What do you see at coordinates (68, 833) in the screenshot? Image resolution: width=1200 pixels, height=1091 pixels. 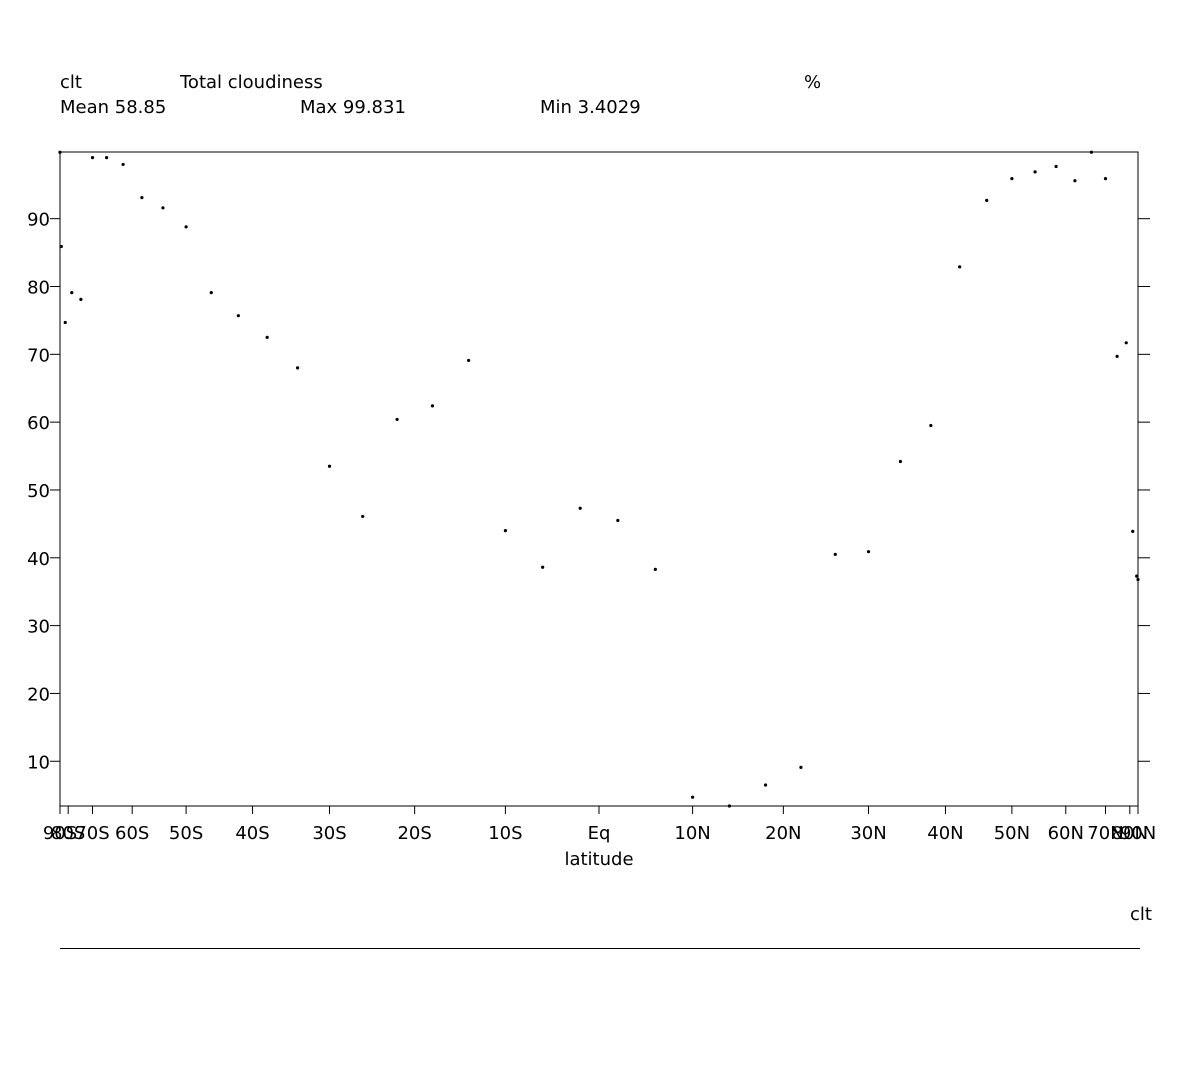 I see `x-tick-label: 80S` at bounding box center [68, 833].